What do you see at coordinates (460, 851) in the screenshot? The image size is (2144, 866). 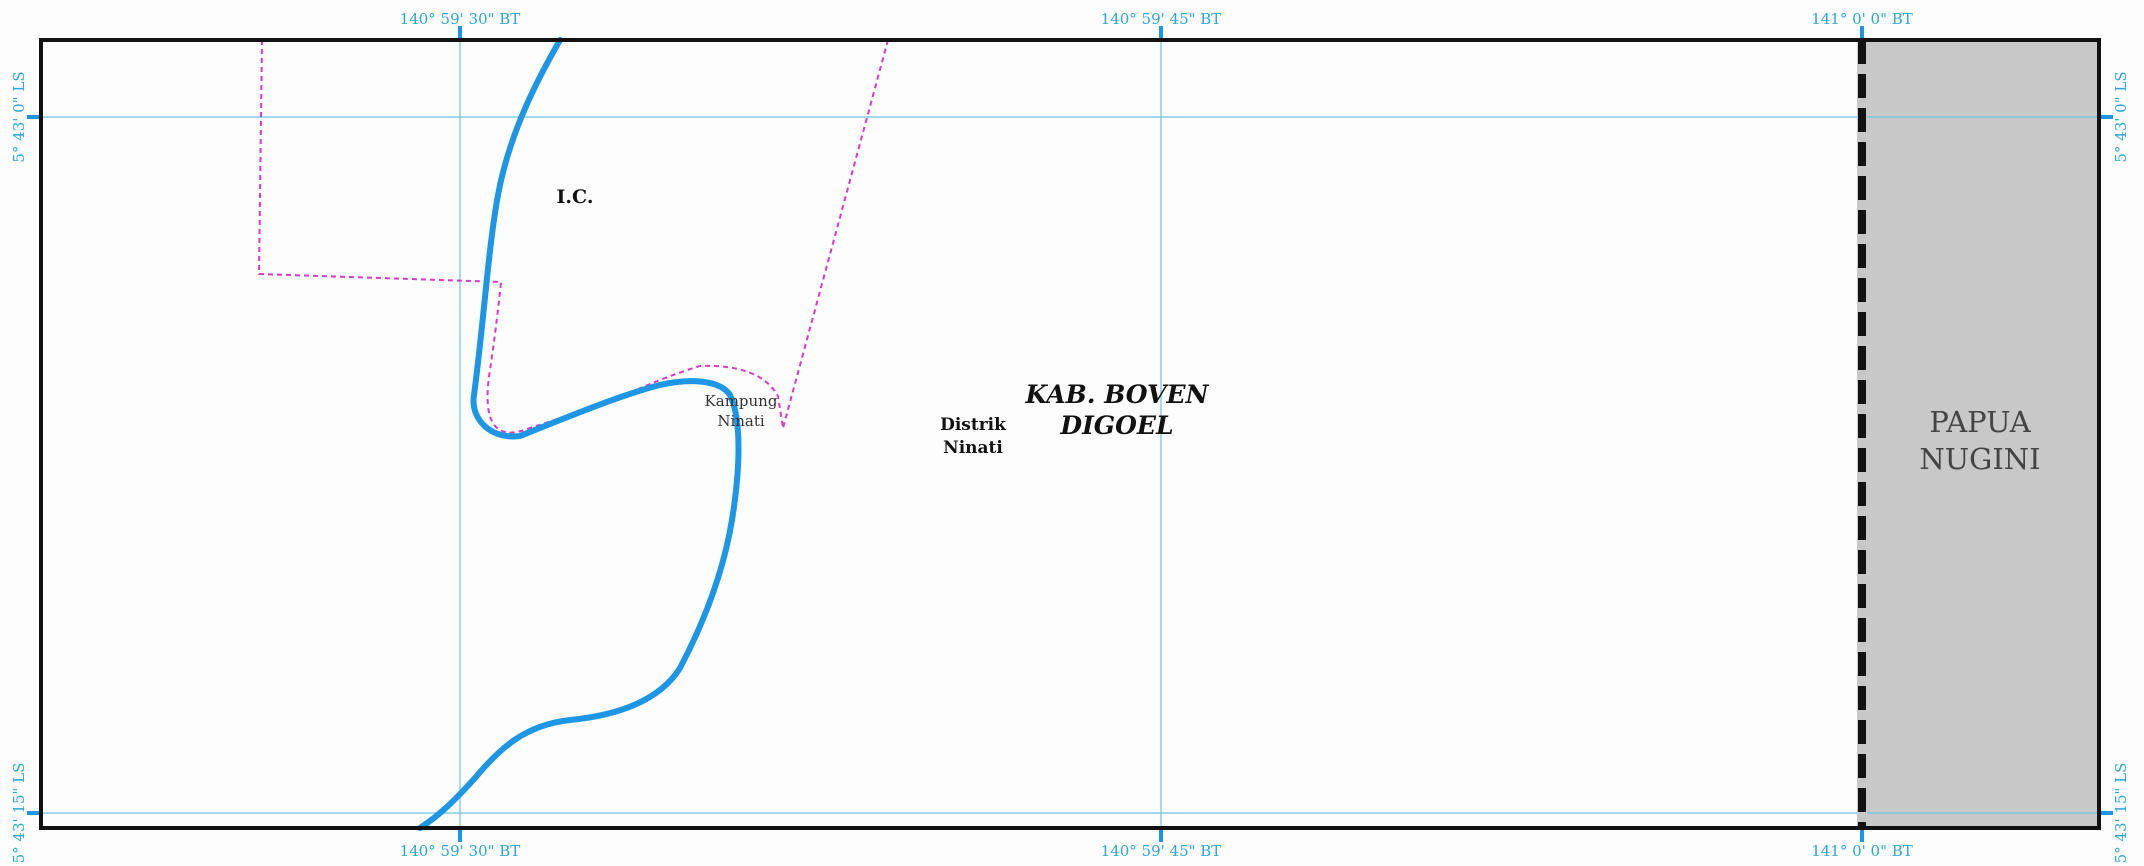 I see `coord-label-bottom-lon-a: 140° 59' 30" BT` at bounding box center [460, 851].